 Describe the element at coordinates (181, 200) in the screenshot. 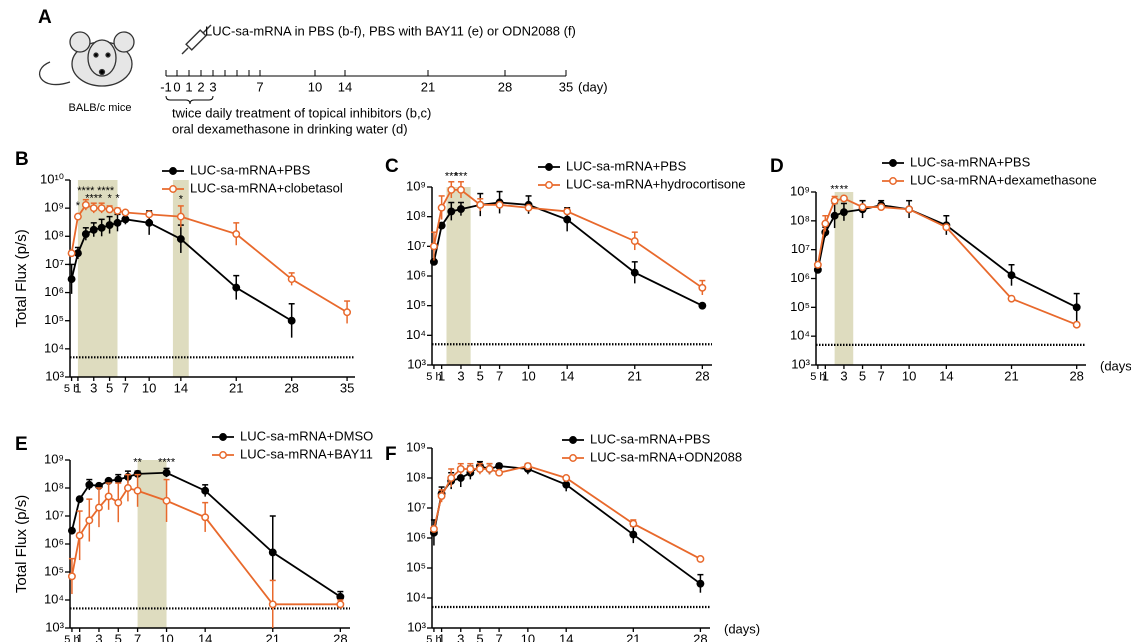

I see `significance-mark: *` at that location.